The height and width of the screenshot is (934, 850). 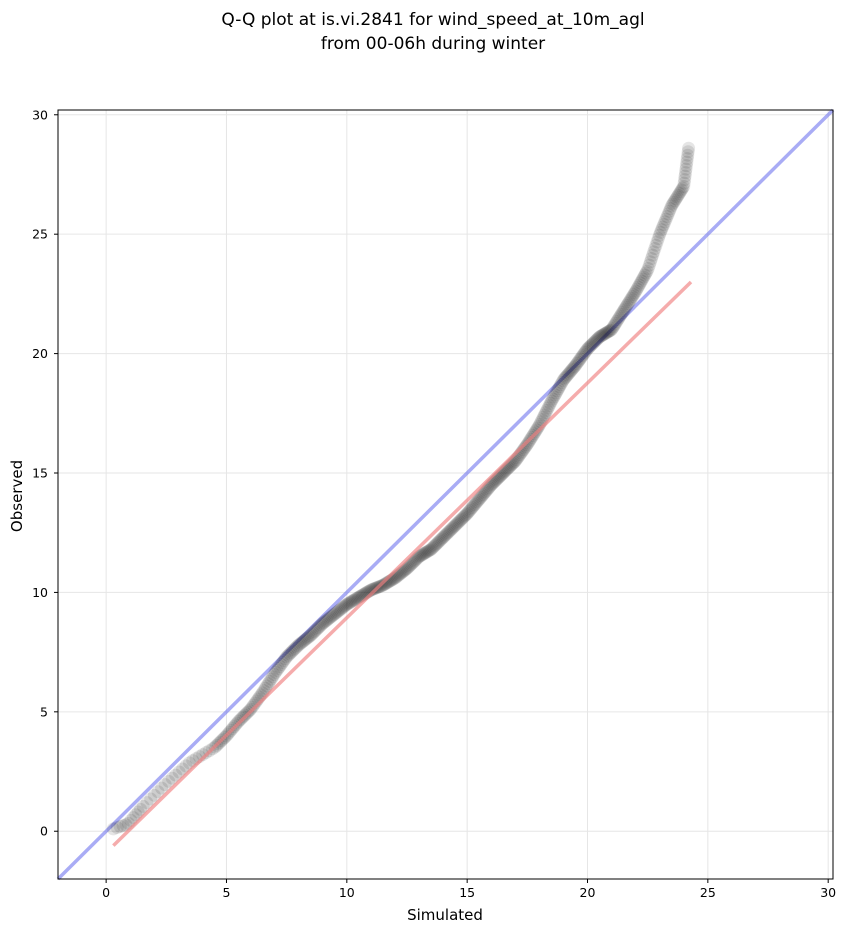 I want to click on x-tick-label-5: 25, so click(x=708, y=892).